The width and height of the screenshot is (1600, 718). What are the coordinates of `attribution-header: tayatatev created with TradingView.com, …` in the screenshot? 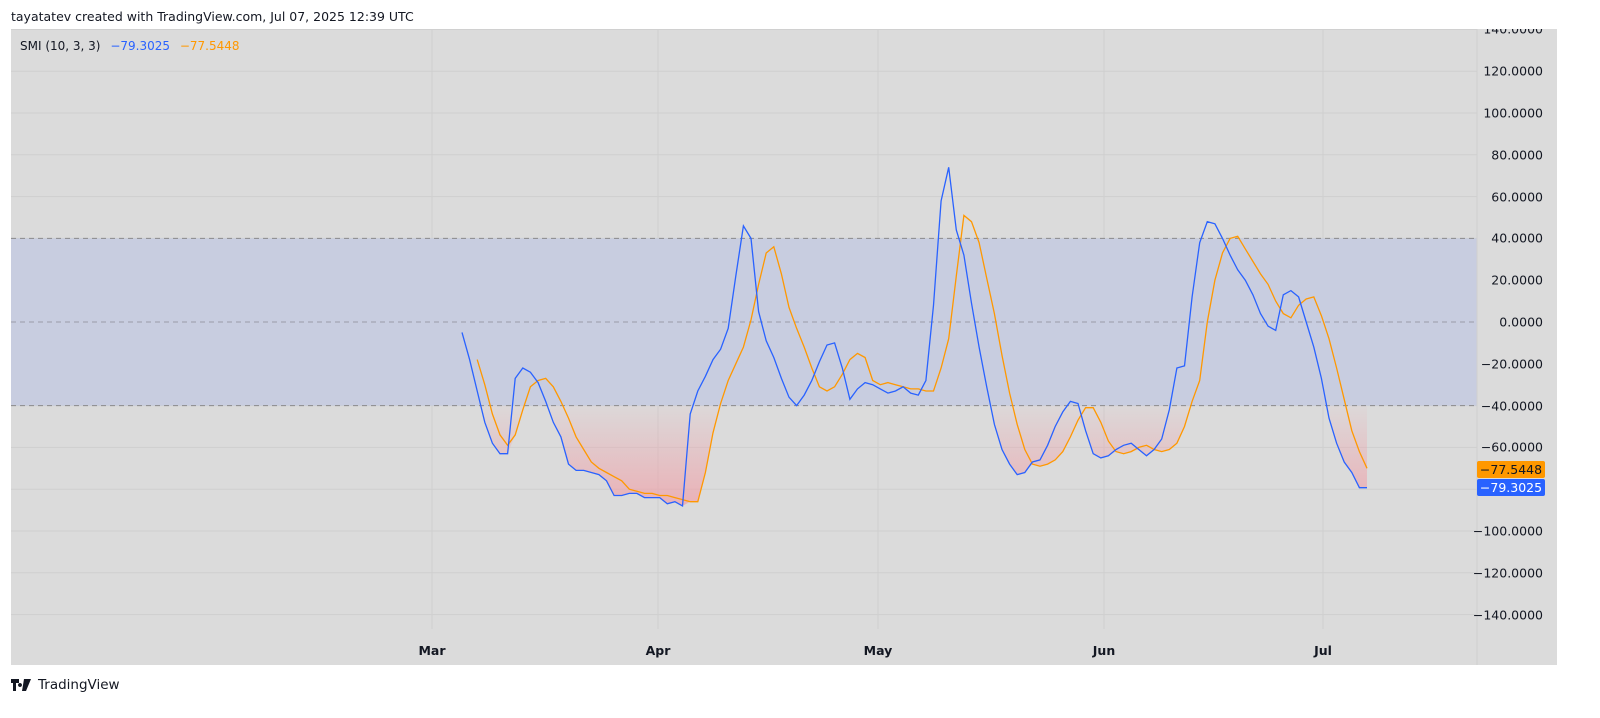 It's located at (212, 16).